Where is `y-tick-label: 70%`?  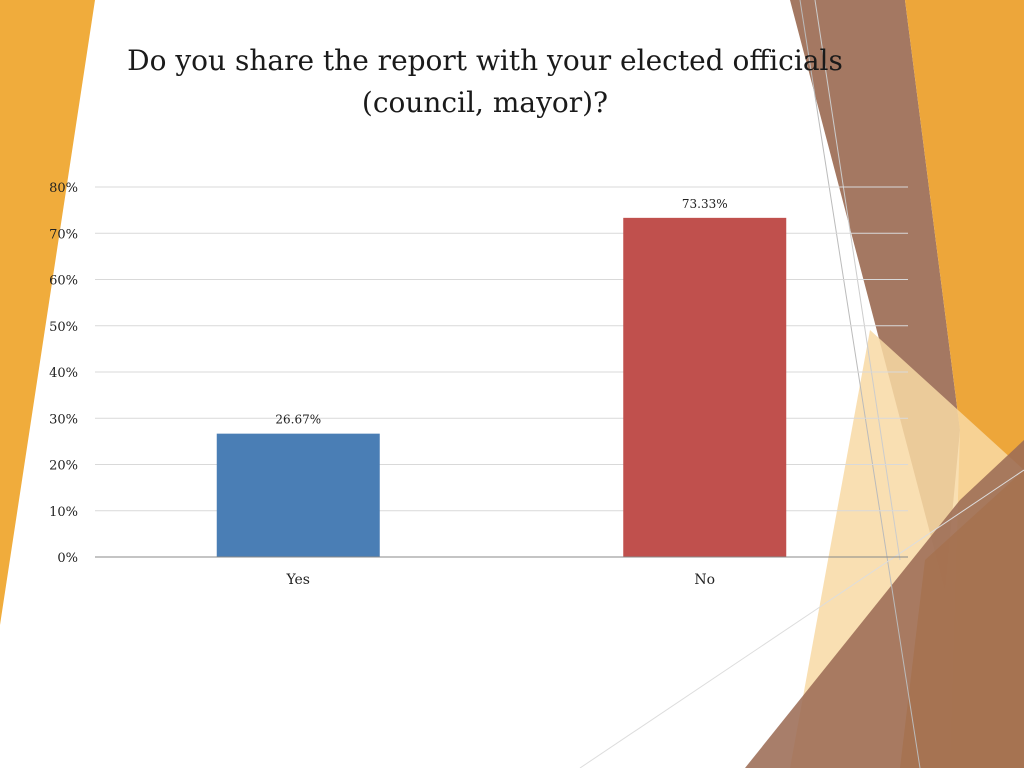
y-tick-label: 70% is located at coordinates (63, 234).